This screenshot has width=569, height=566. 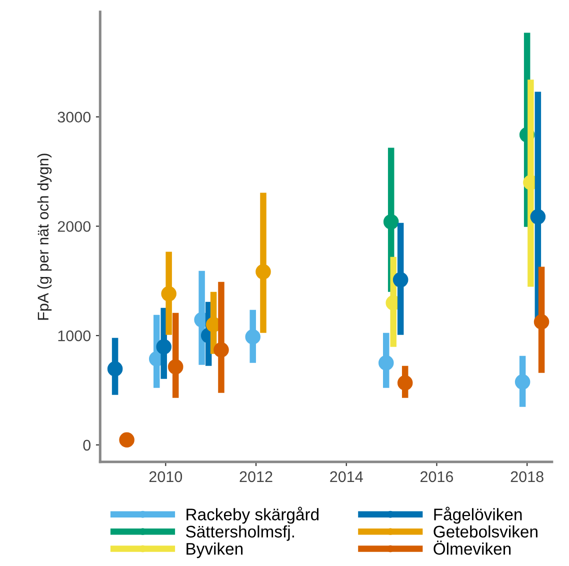 I want to click on x-tick-label: 2016, so click(x=437, y=476).